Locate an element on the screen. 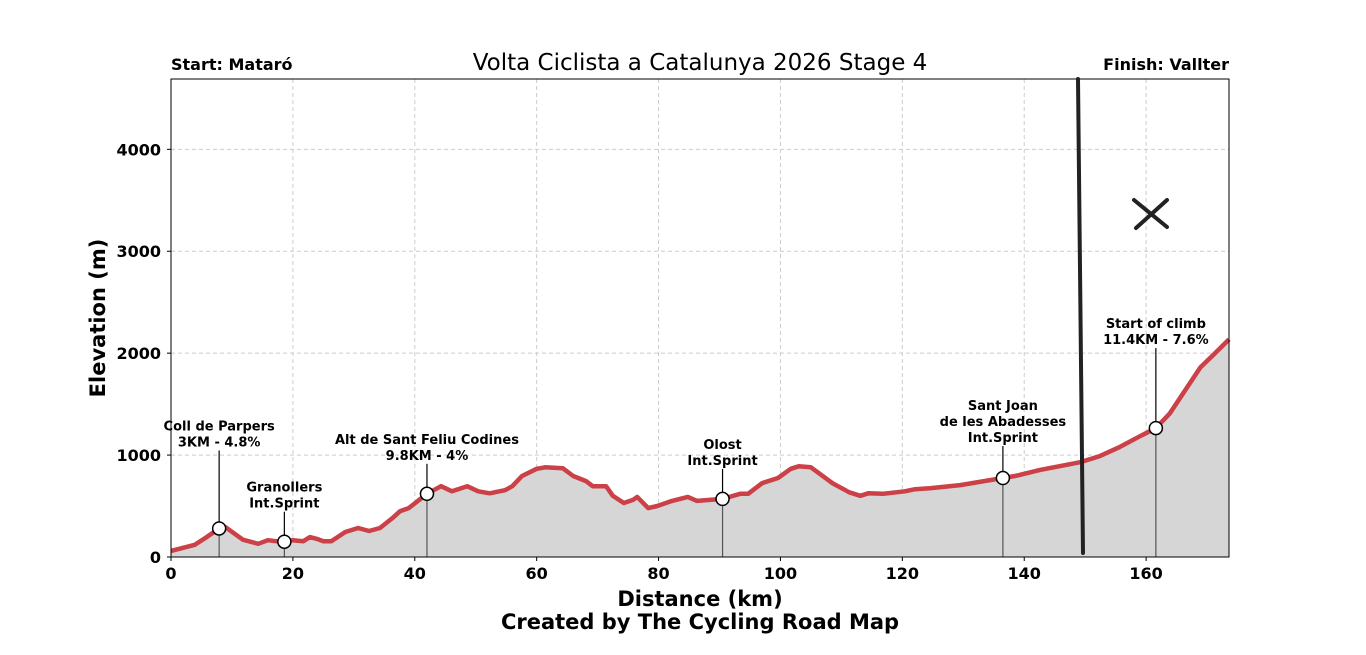  annotation-label: Granollers is located at coordinates (284, 488).